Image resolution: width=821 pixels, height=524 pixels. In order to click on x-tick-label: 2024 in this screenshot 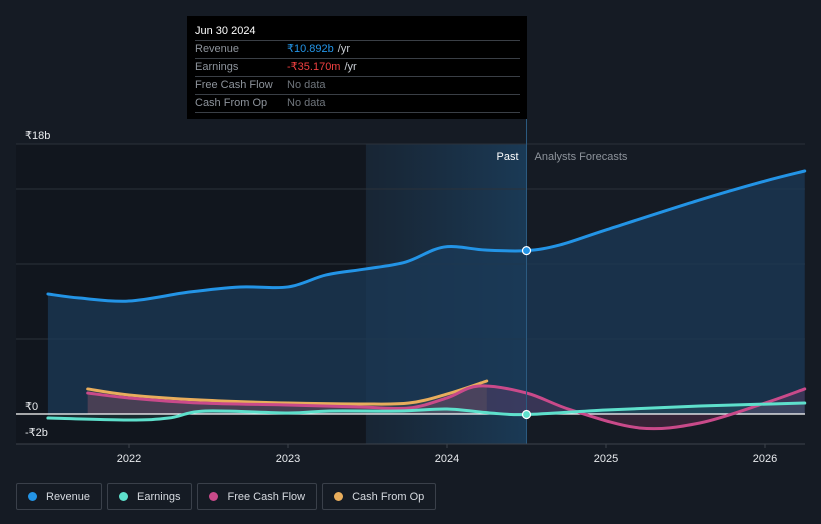, I will do `click(447, 459)`.